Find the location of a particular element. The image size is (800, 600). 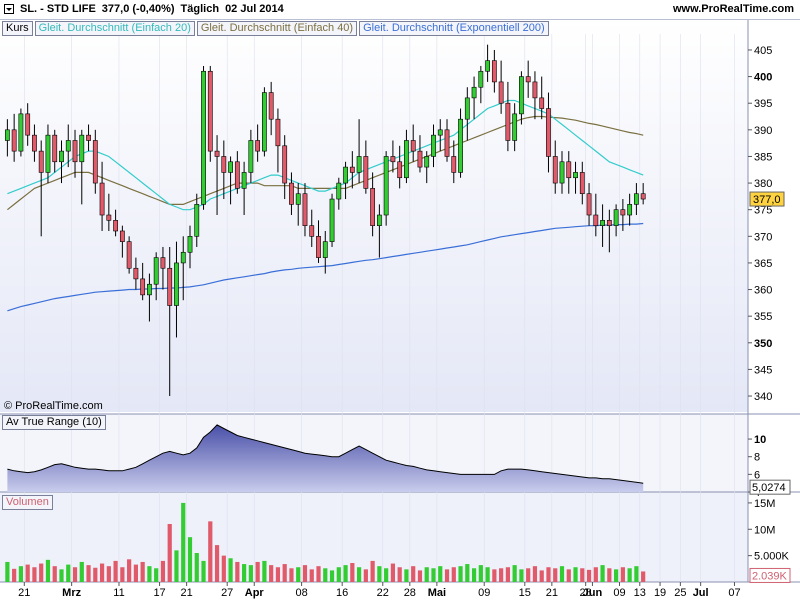

date-tick-label: Jul is located at coordinates (701, 593).